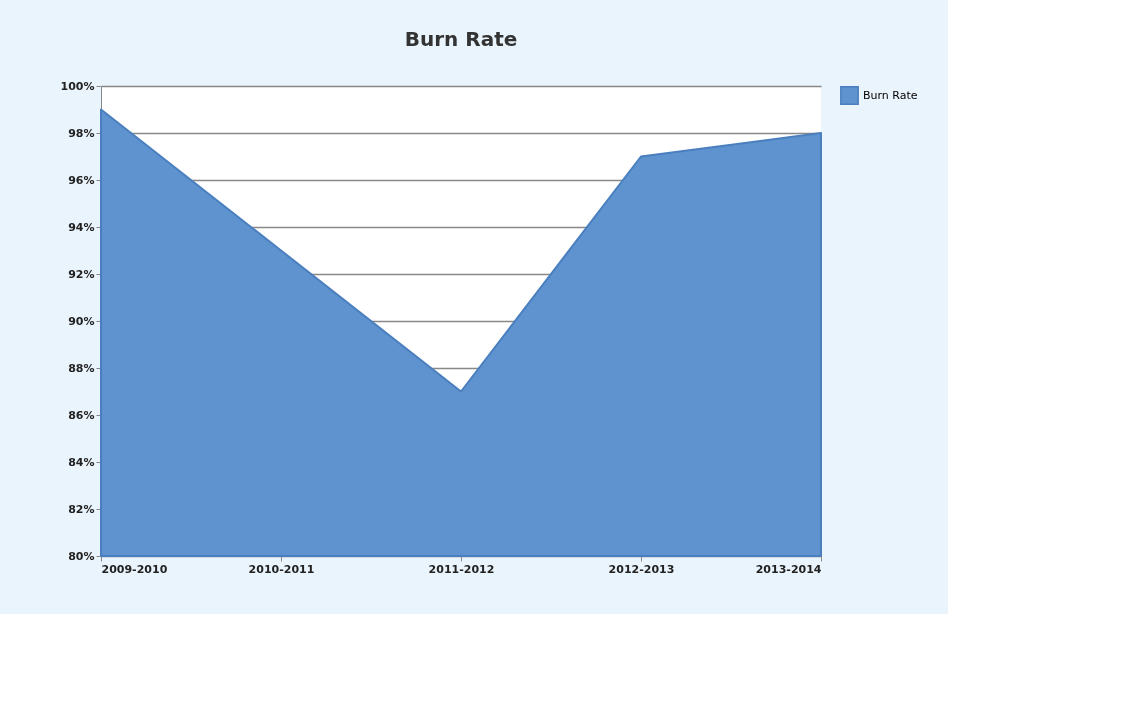 Image resolution: width=1133 pixels, height=721 pixels. Describe the element at coordinates (77, 86) in the screenshot. I see `y-tick-label: 100%` at that location.